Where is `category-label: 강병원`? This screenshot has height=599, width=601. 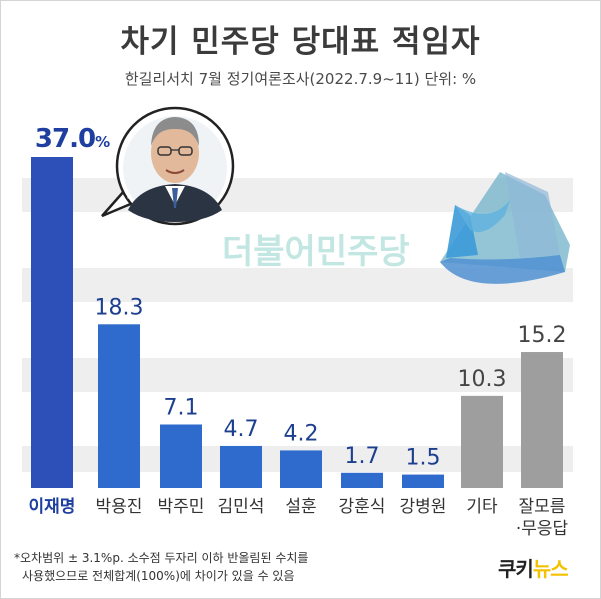 category-label: 강병원 is located at coordinates (423, 507).